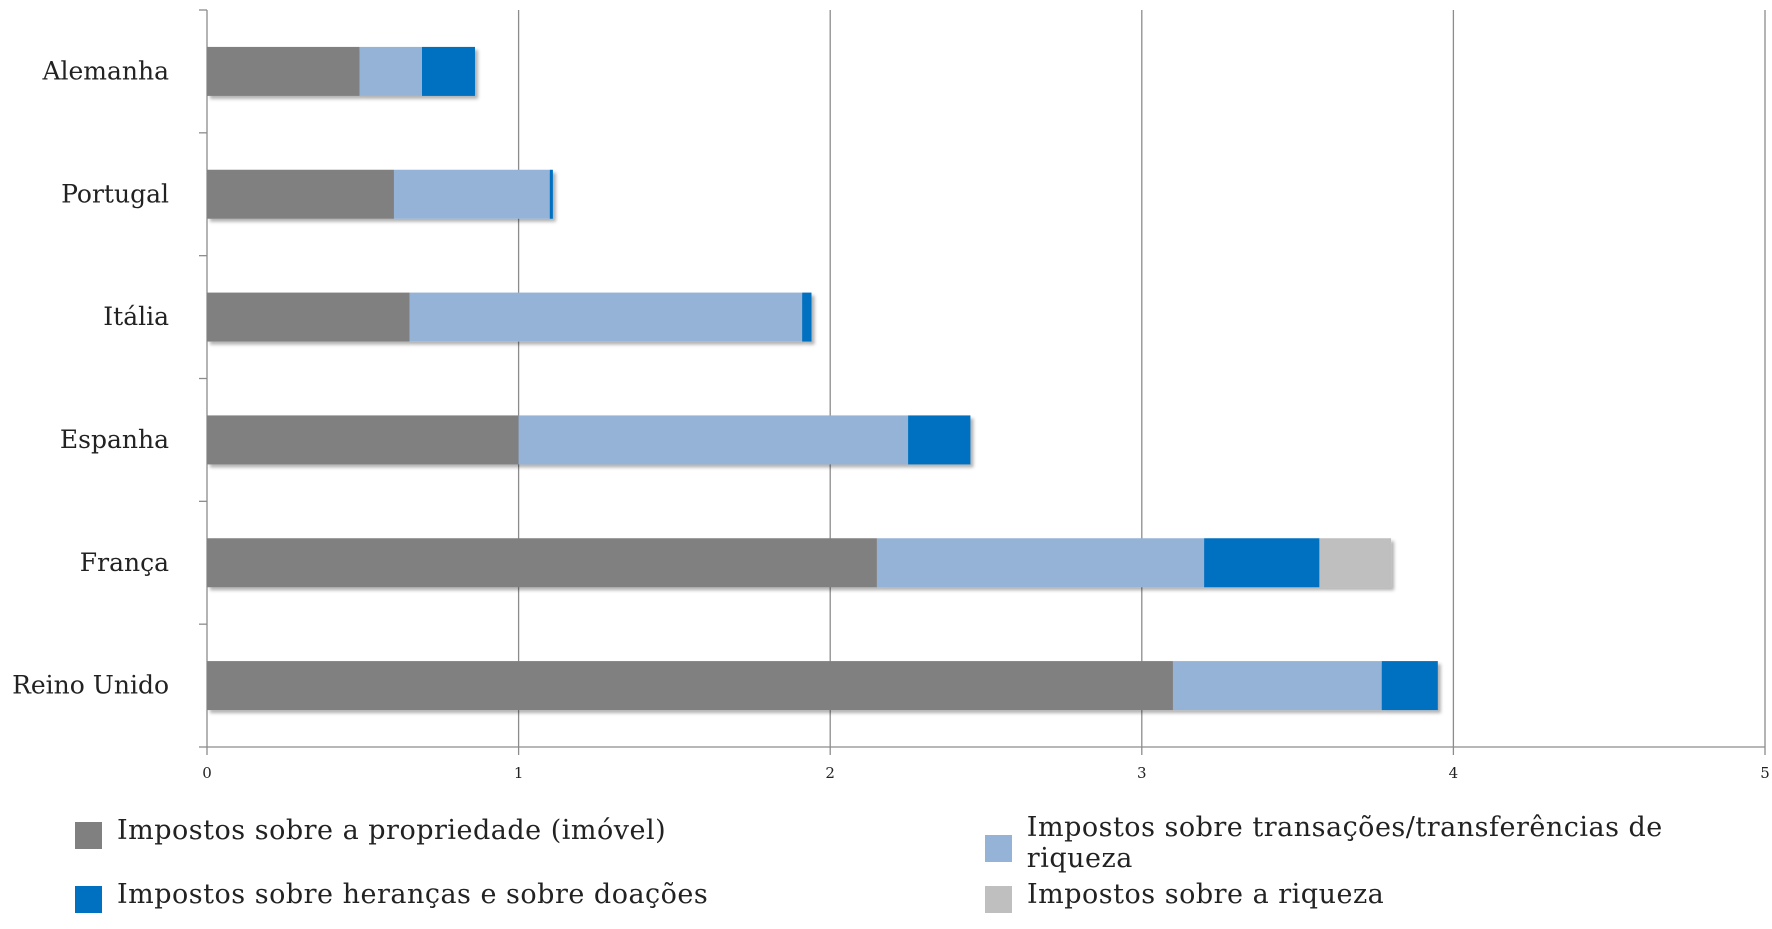 The image size is (1772, 929). I want to click on category-label-3: Espanha, so click(114, 439).